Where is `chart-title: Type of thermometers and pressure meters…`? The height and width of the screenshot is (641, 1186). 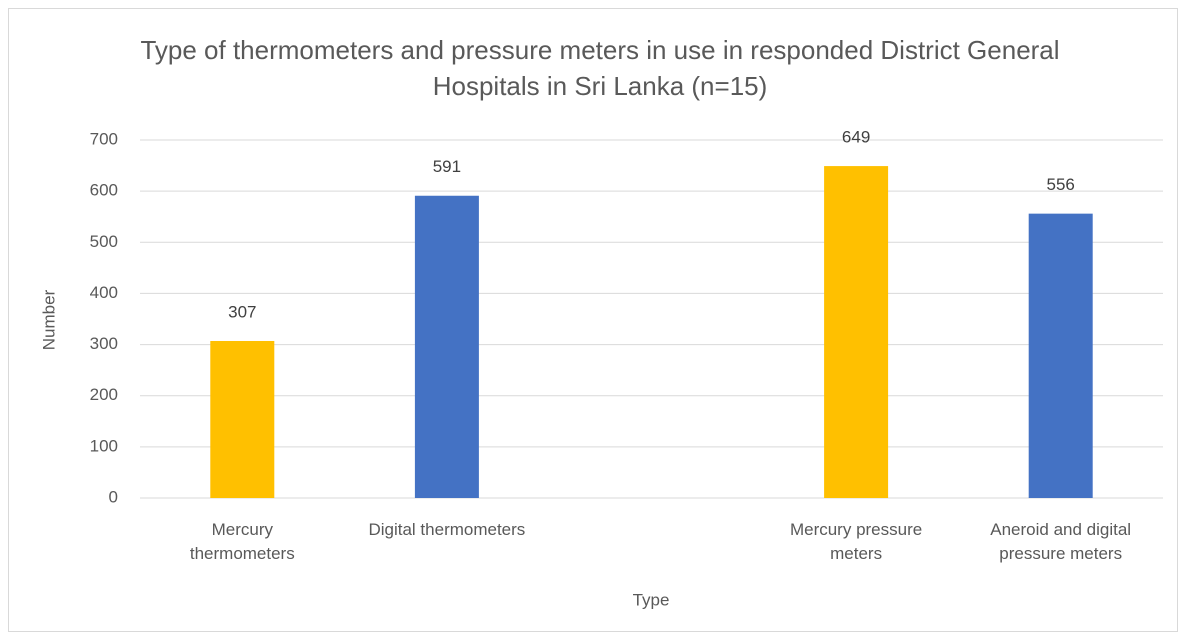 chart-title: Type of thermometers and pressure meters… is located at coordinates (600, 68).